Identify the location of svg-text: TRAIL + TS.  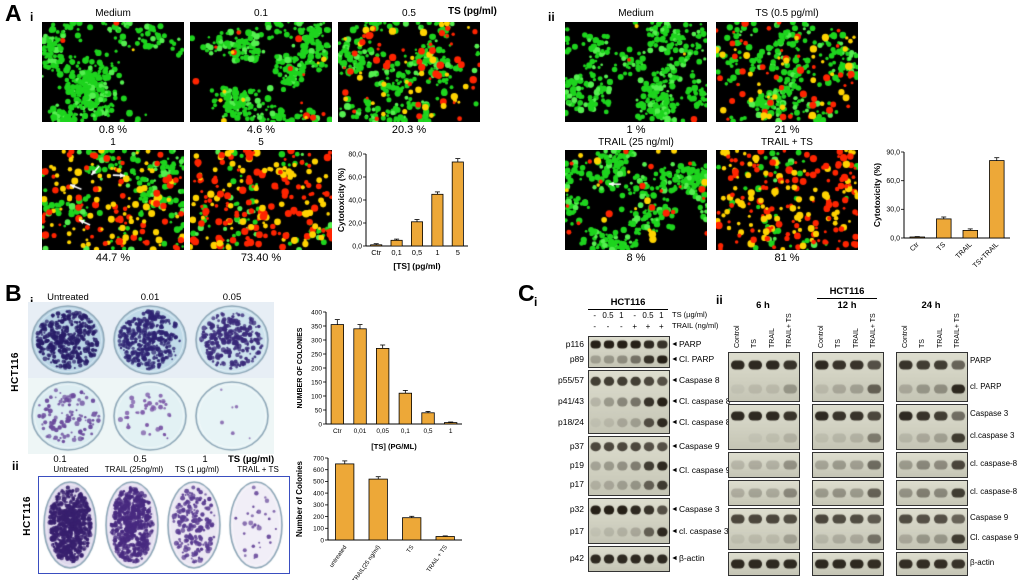
(437, 559).